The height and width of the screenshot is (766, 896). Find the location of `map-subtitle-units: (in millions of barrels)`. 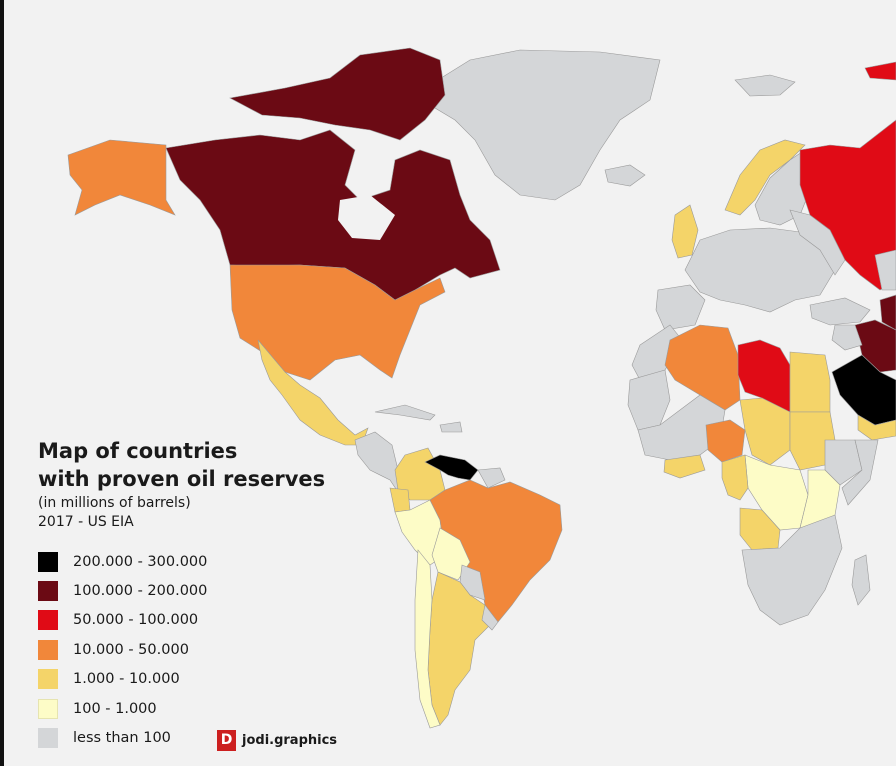

map-subtitle-units: (in millions of barrels) is located at coordinates (114, 503).